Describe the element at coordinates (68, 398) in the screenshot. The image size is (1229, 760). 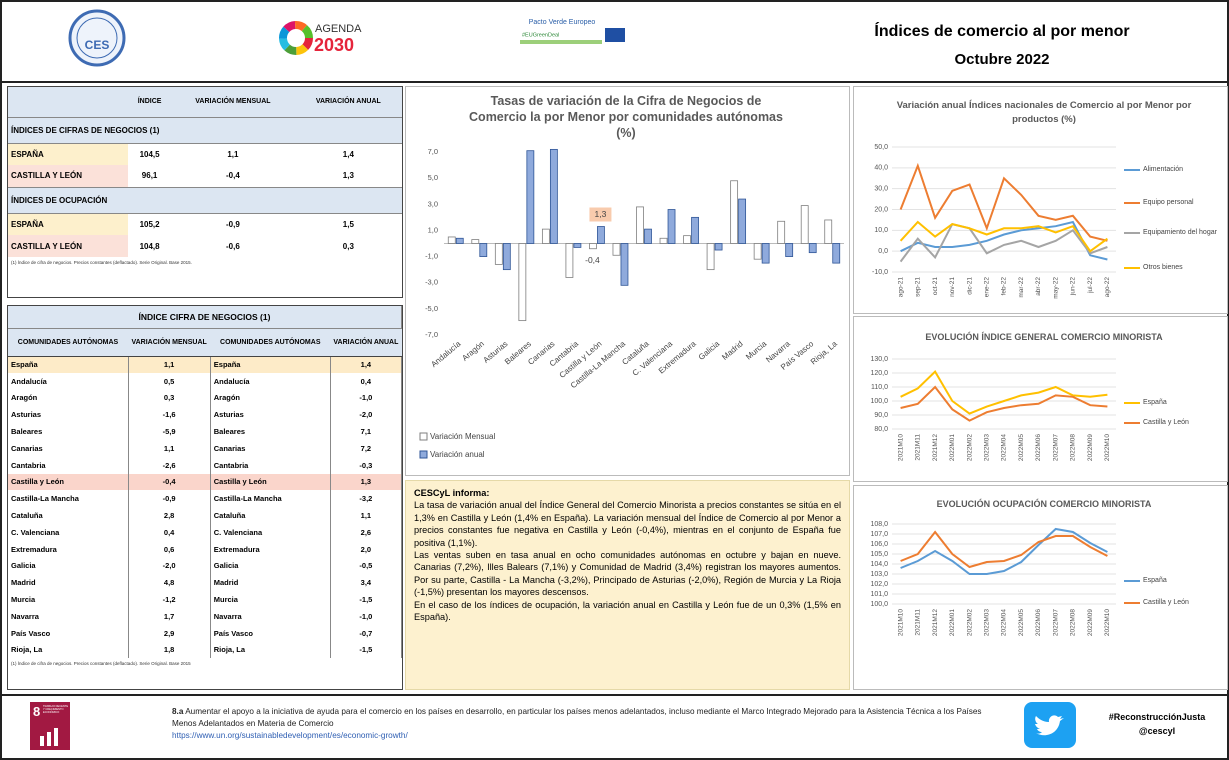
I see `cell: Aragón` at that location.